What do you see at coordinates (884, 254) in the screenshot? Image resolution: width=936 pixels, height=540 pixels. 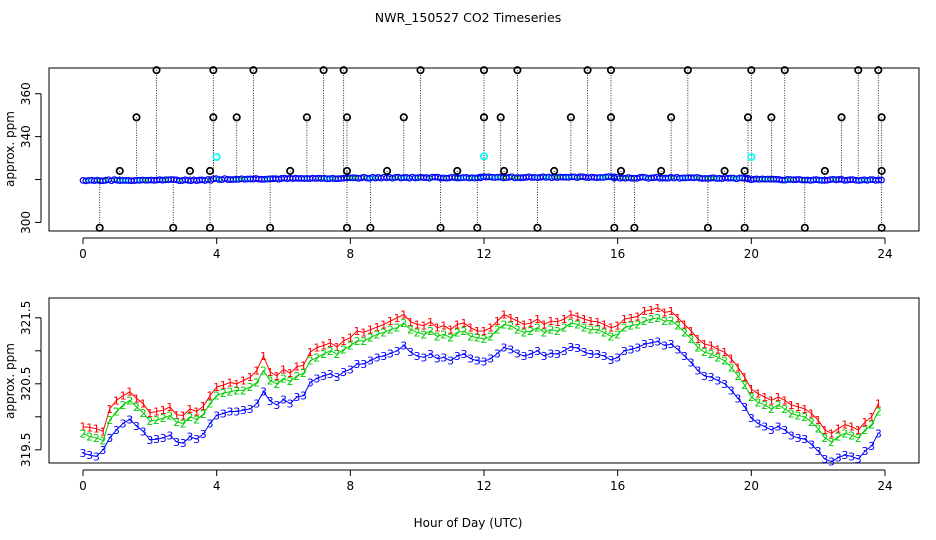 I see `panel-top-x-tick-label: 24` at bounding box center [884, 254].